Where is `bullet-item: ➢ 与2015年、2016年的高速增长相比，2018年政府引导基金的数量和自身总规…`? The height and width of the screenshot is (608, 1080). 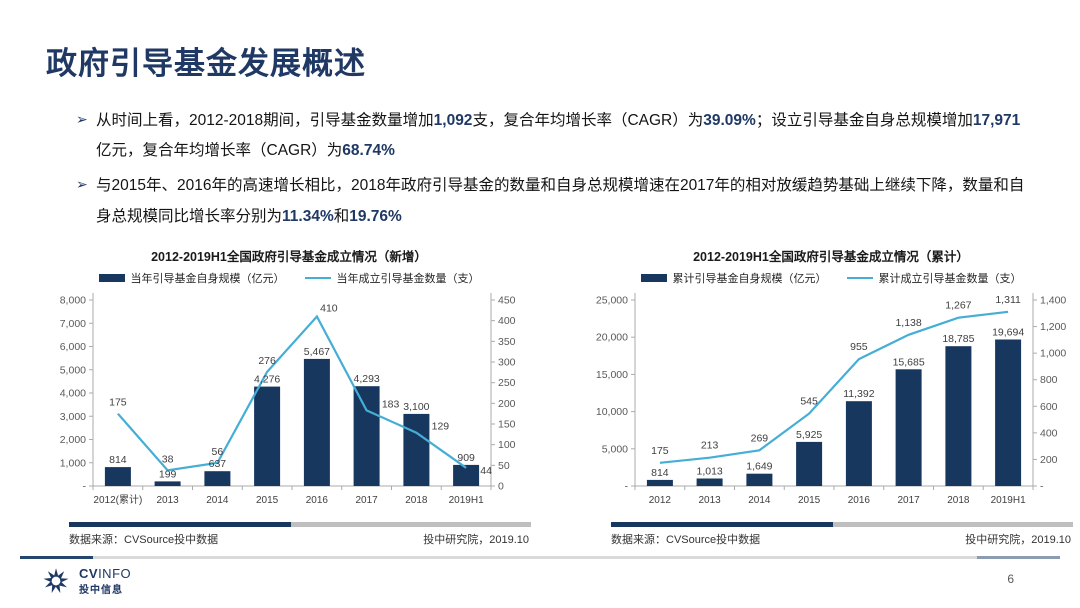 bullet-item: ➢ 与2015年、2016年的高速增长相比，2018年政府引导基金的数量和自身总规… is located at coordinates (555, 201).